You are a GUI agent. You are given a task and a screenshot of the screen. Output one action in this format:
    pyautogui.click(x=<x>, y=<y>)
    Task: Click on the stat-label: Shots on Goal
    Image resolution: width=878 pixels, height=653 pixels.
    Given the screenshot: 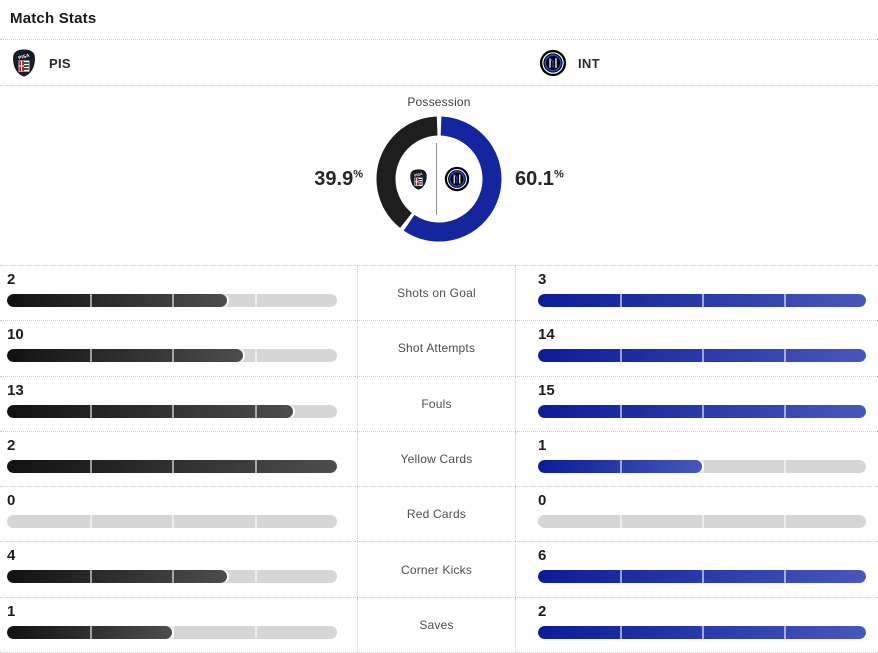 What is the action you would take?
    pyautogui.click(x=436, y=293)
    